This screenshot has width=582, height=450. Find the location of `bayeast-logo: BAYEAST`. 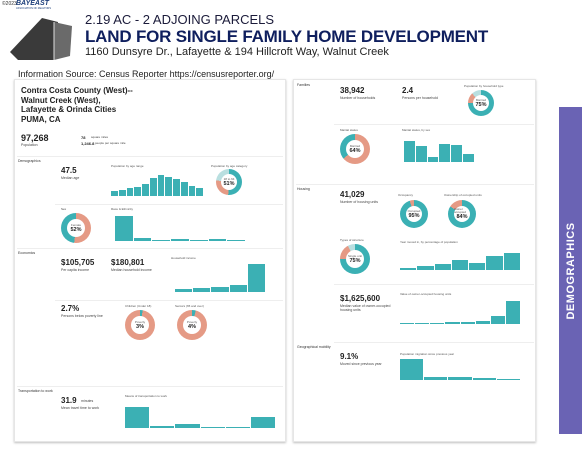

bayeast-logo: BAYEAST is located at coordinates (32, 3).